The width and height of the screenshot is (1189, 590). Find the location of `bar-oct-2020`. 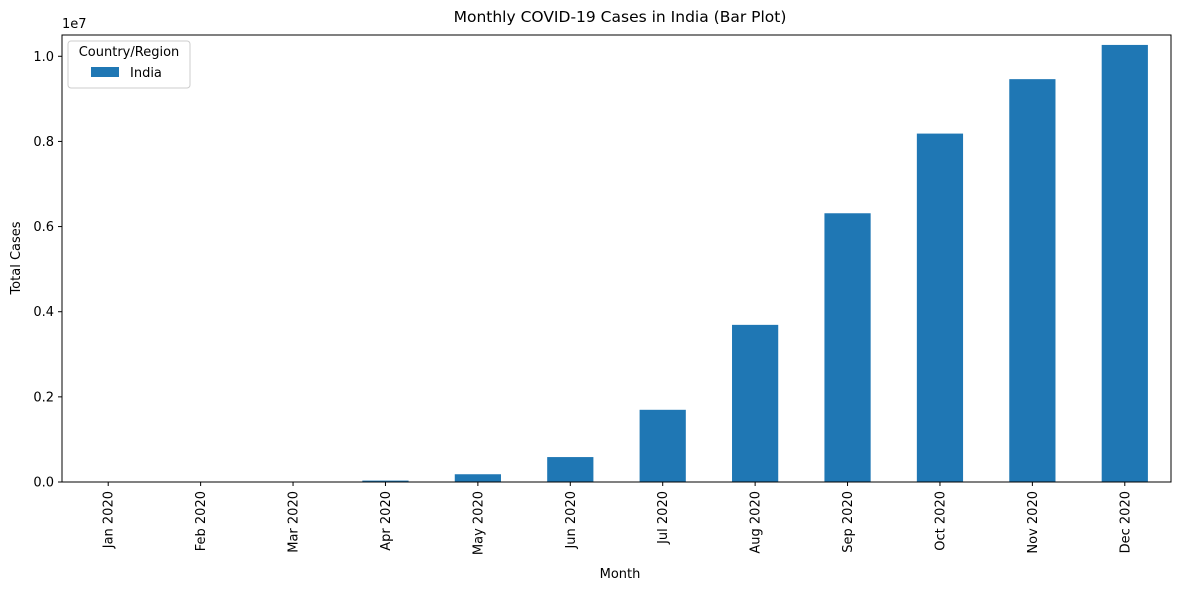

bar-oct-2020 is located at coordinates (940, 307).